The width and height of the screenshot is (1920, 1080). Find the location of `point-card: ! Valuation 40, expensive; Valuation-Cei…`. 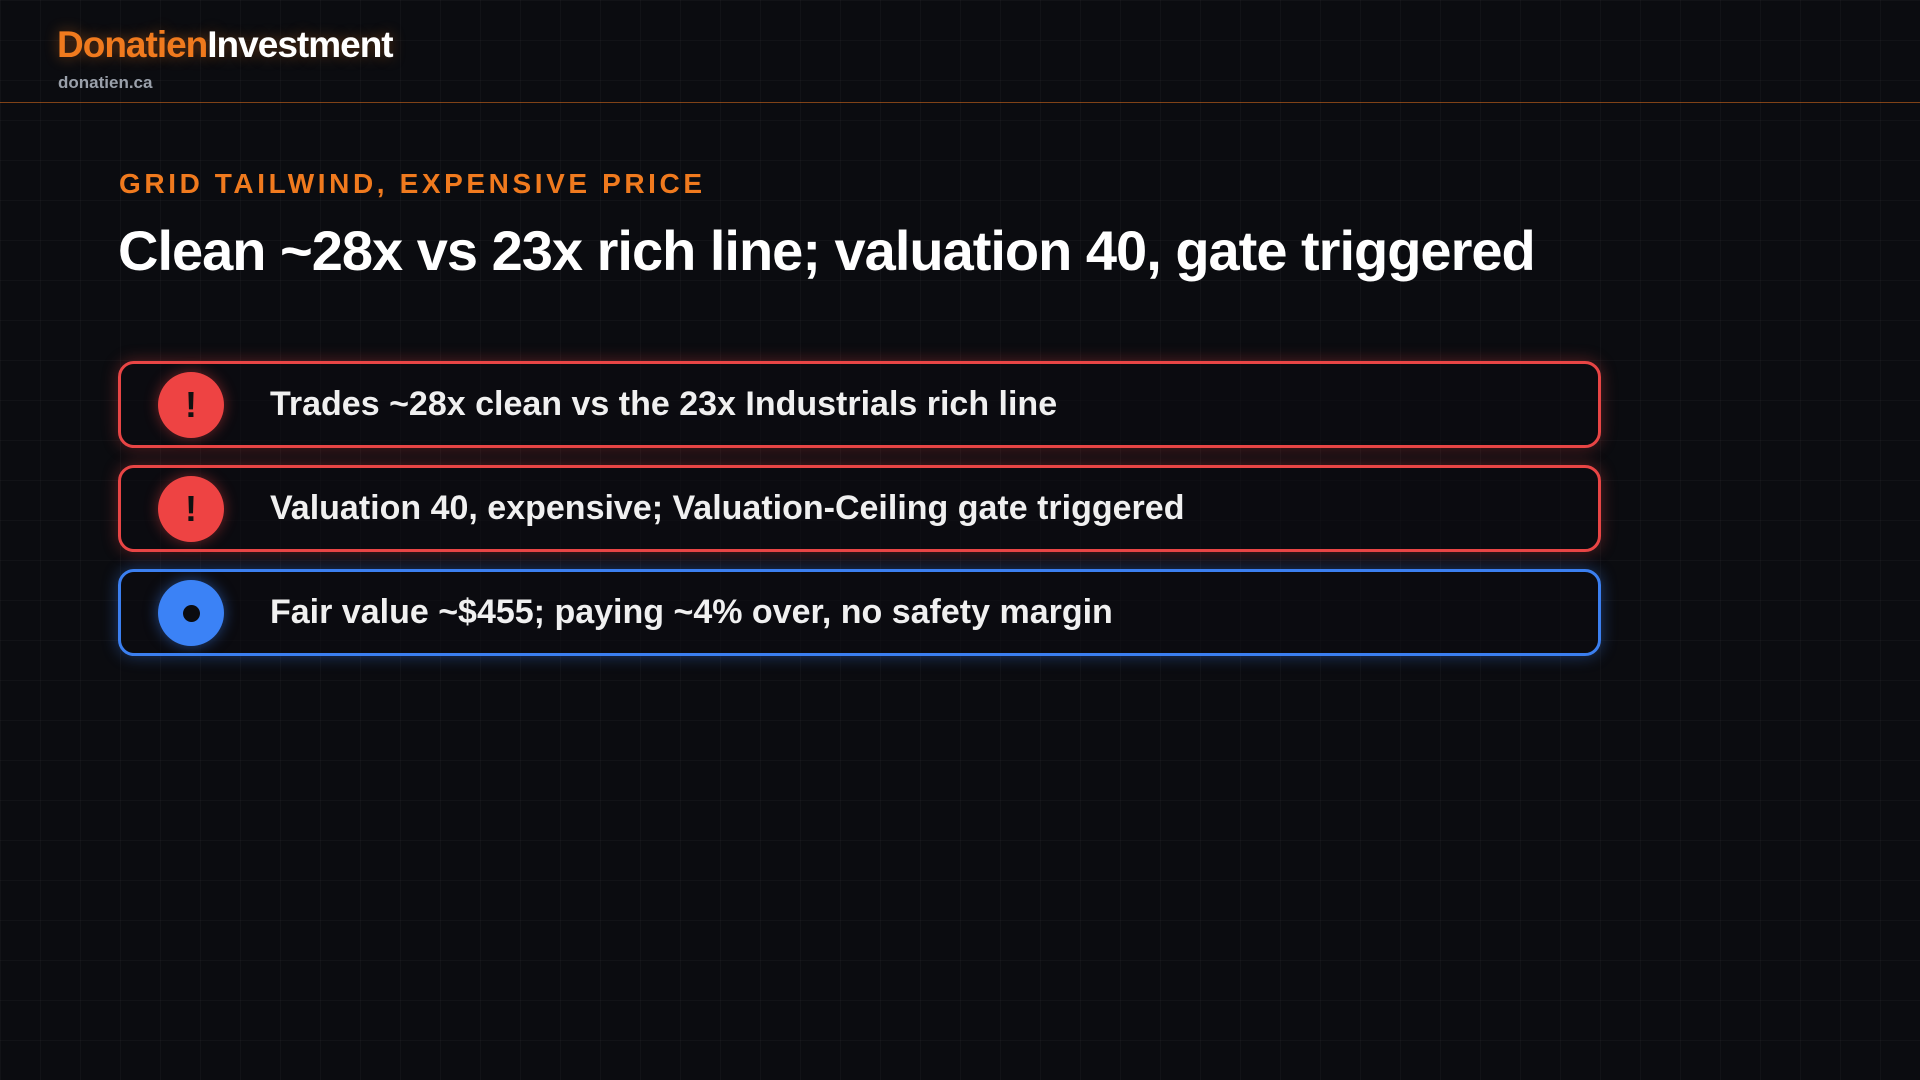

point-card: ! Valuation 40, expensive; Valuation-Cei… is located at coordinates (859, 508).